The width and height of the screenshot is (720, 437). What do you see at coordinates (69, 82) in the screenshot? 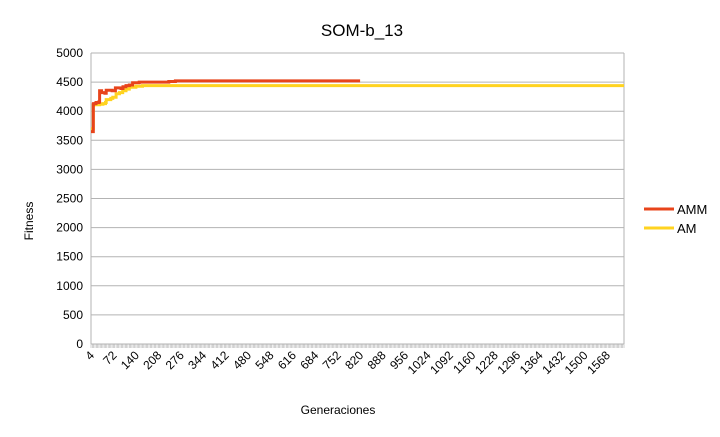
I see `y-tick-label: 4500` at bounding box center [69, 82].